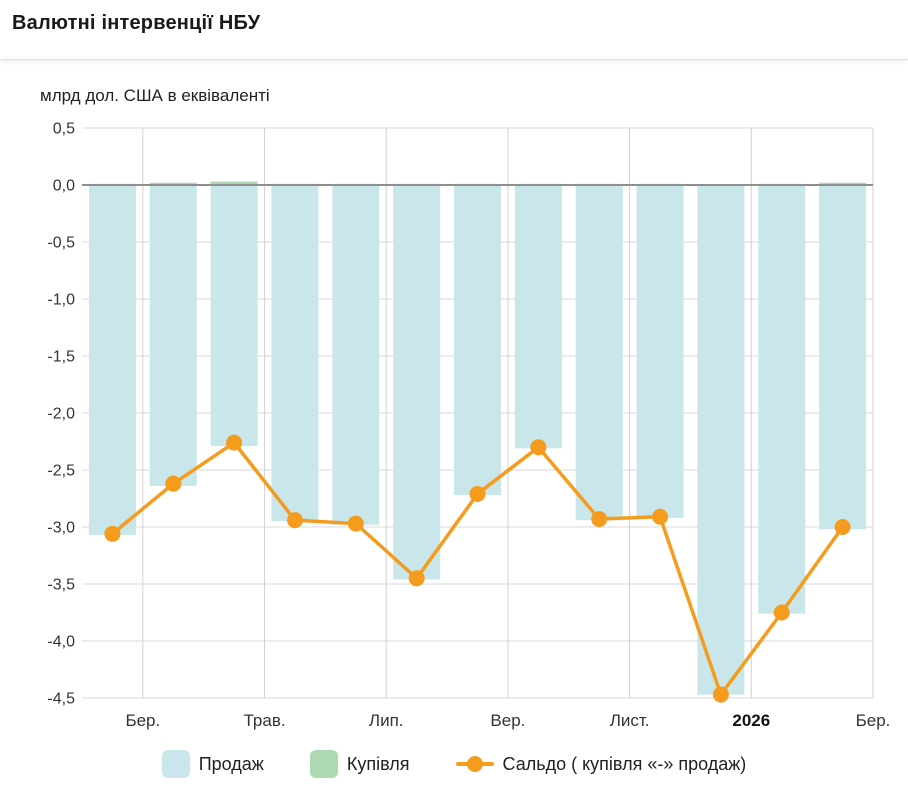 This screenshot has width=908, height=789. I want to click on legend-item-purchase: Купівля, so click(359, 764).